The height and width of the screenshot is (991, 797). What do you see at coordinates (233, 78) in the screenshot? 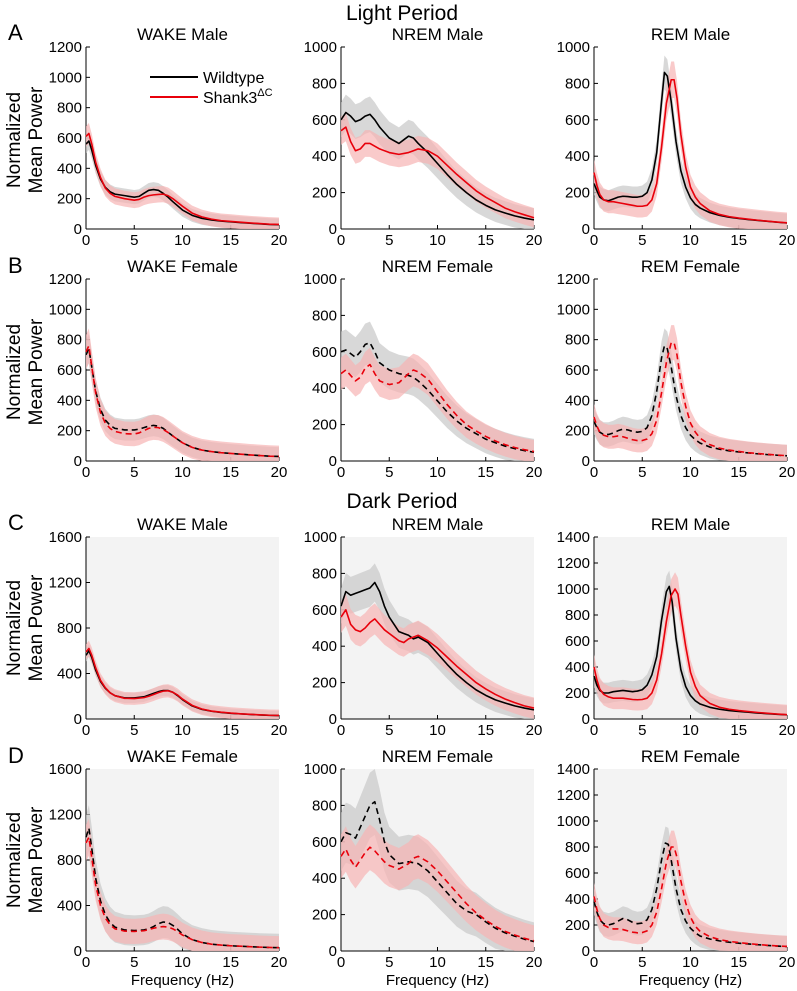
I see `legend-wildtype-label: Wildtype` at bounding box center [233, 78].